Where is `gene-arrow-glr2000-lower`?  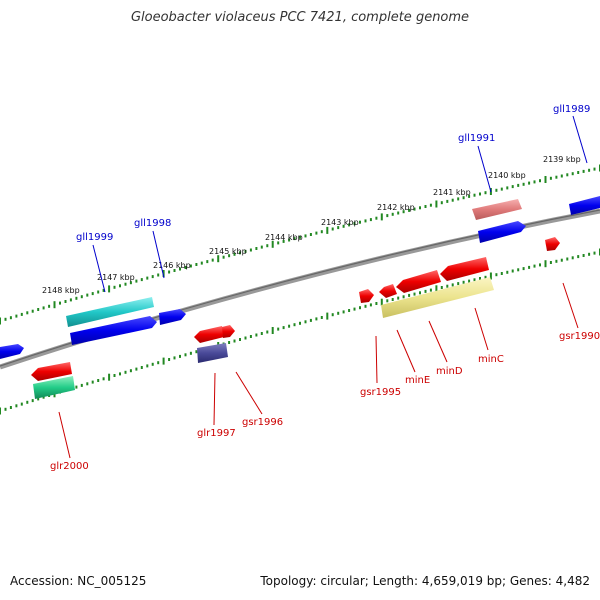
gene-arrow-glr2000-lower is located at coordinates (54, 387).